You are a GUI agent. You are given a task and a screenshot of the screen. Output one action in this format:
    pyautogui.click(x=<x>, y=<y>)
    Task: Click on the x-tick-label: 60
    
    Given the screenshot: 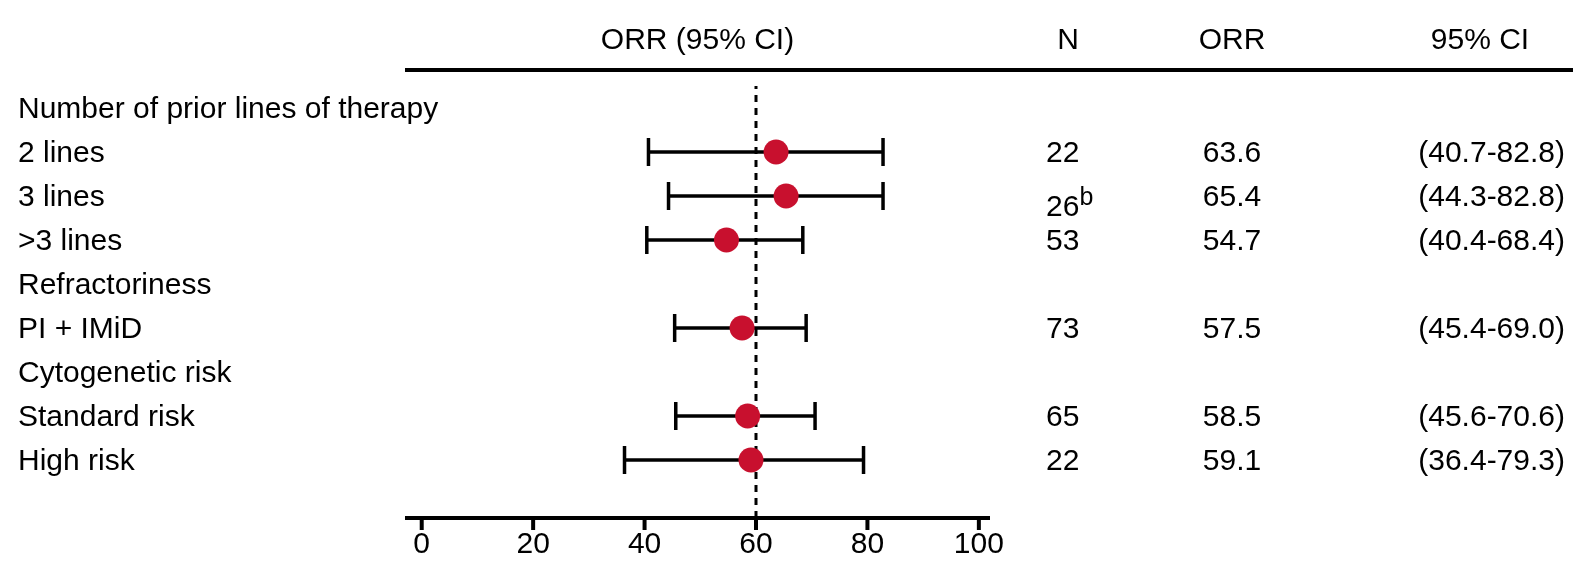 What is the action you would take?
    pyautogui.click(x=756, y=543)
    